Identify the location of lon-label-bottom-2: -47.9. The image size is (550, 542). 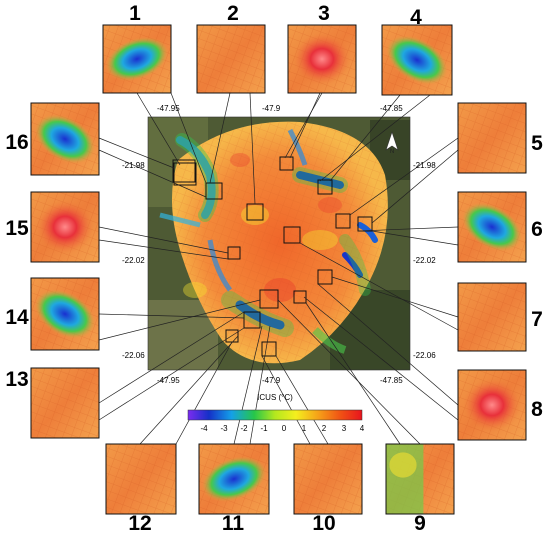
(271, 380).